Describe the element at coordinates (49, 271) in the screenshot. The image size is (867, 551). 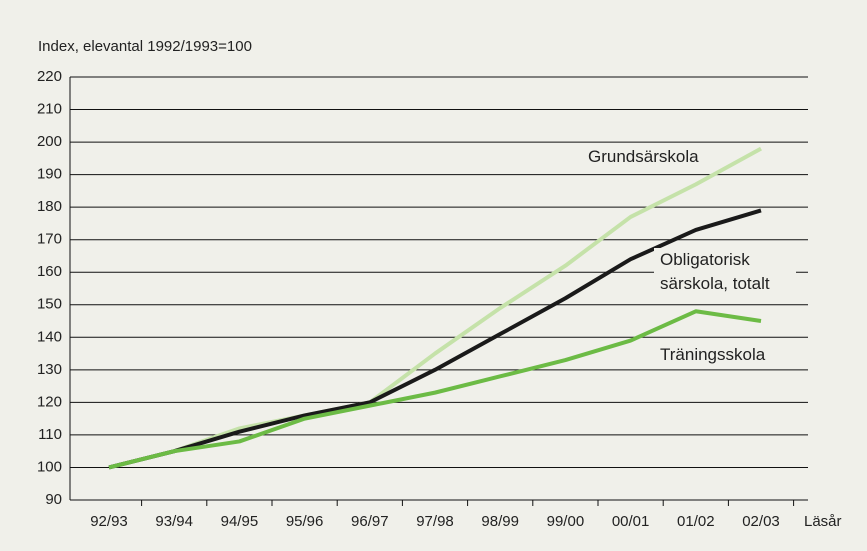
I see `y-tick-label: 160` at that location.